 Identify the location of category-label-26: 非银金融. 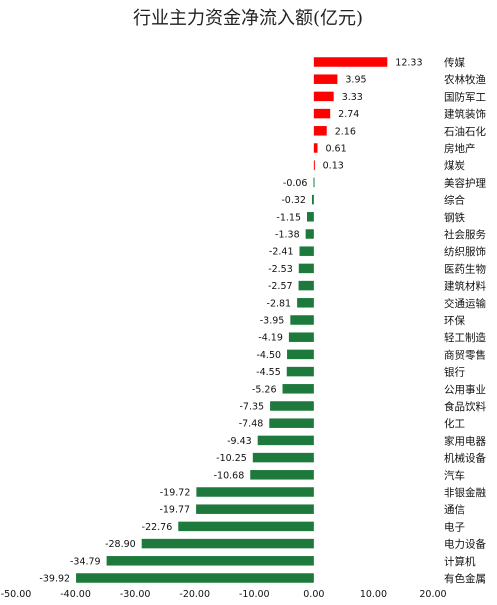
(465, 492).